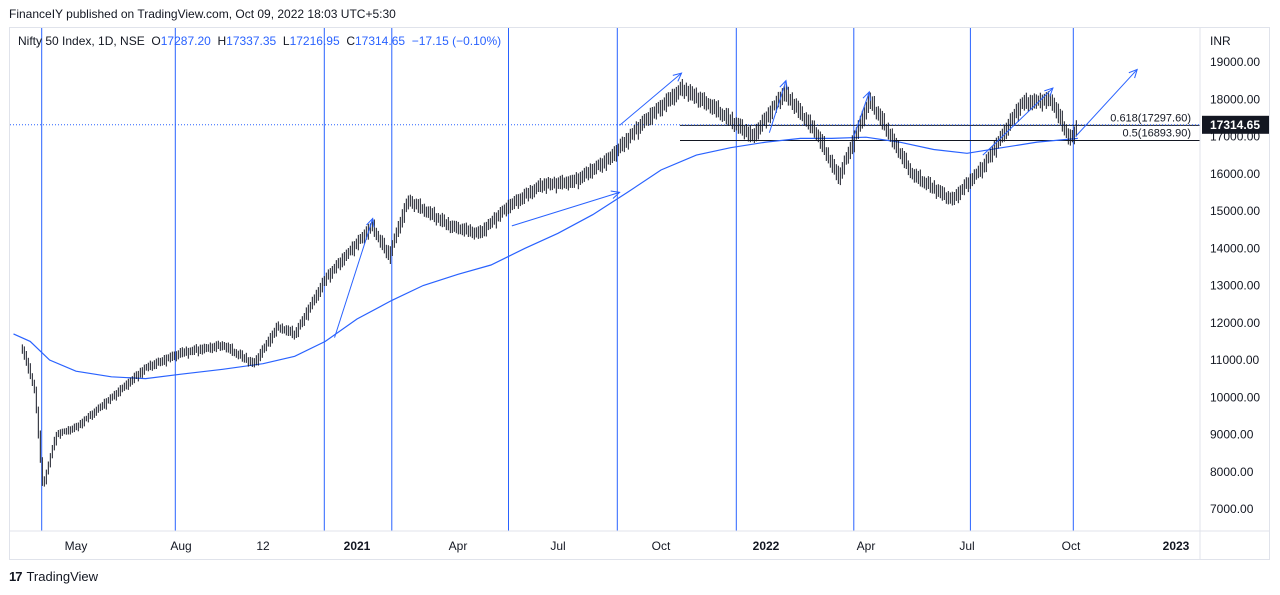 This screenshot has height=595, width=1280. What do you see at coordinates (1235, 211) in the screenshot?
I see `price-tick-label: 15000.00` at bounding box center [1235, 211].